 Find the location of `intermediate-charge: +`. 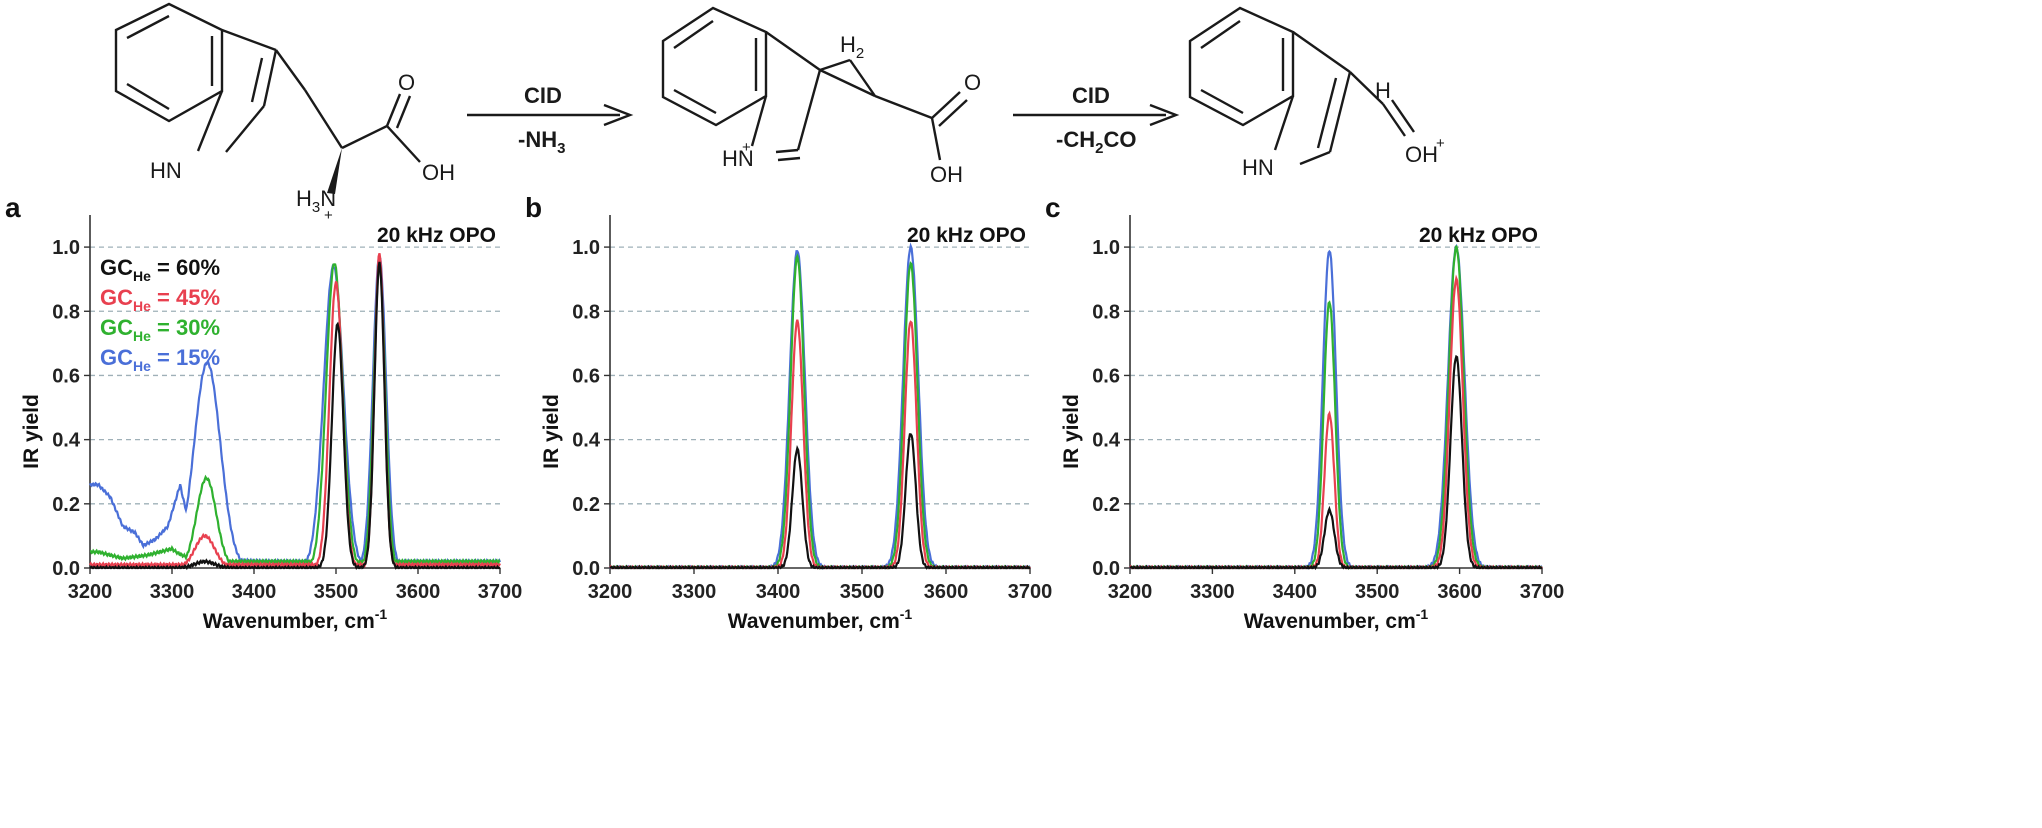

intermediate-charge: + is located at coordinates (746, 147).